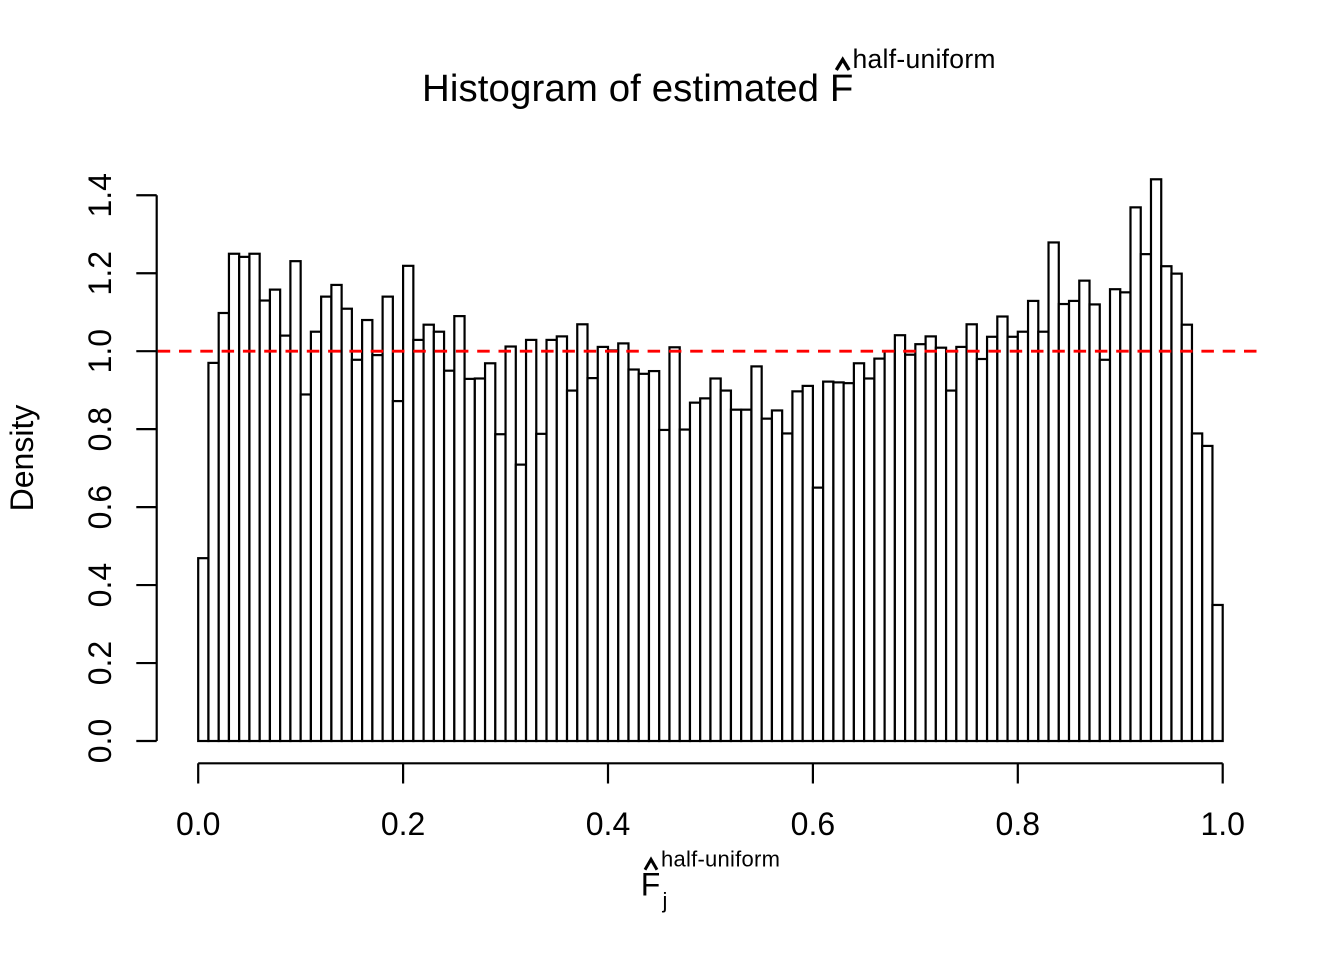 Image resolution: width=1344 pixels, height=960 pixels. What do you see at coordinates (22, 458) in the screenshot?
I see `svg-text: Density` at bounding box center [22, 458].